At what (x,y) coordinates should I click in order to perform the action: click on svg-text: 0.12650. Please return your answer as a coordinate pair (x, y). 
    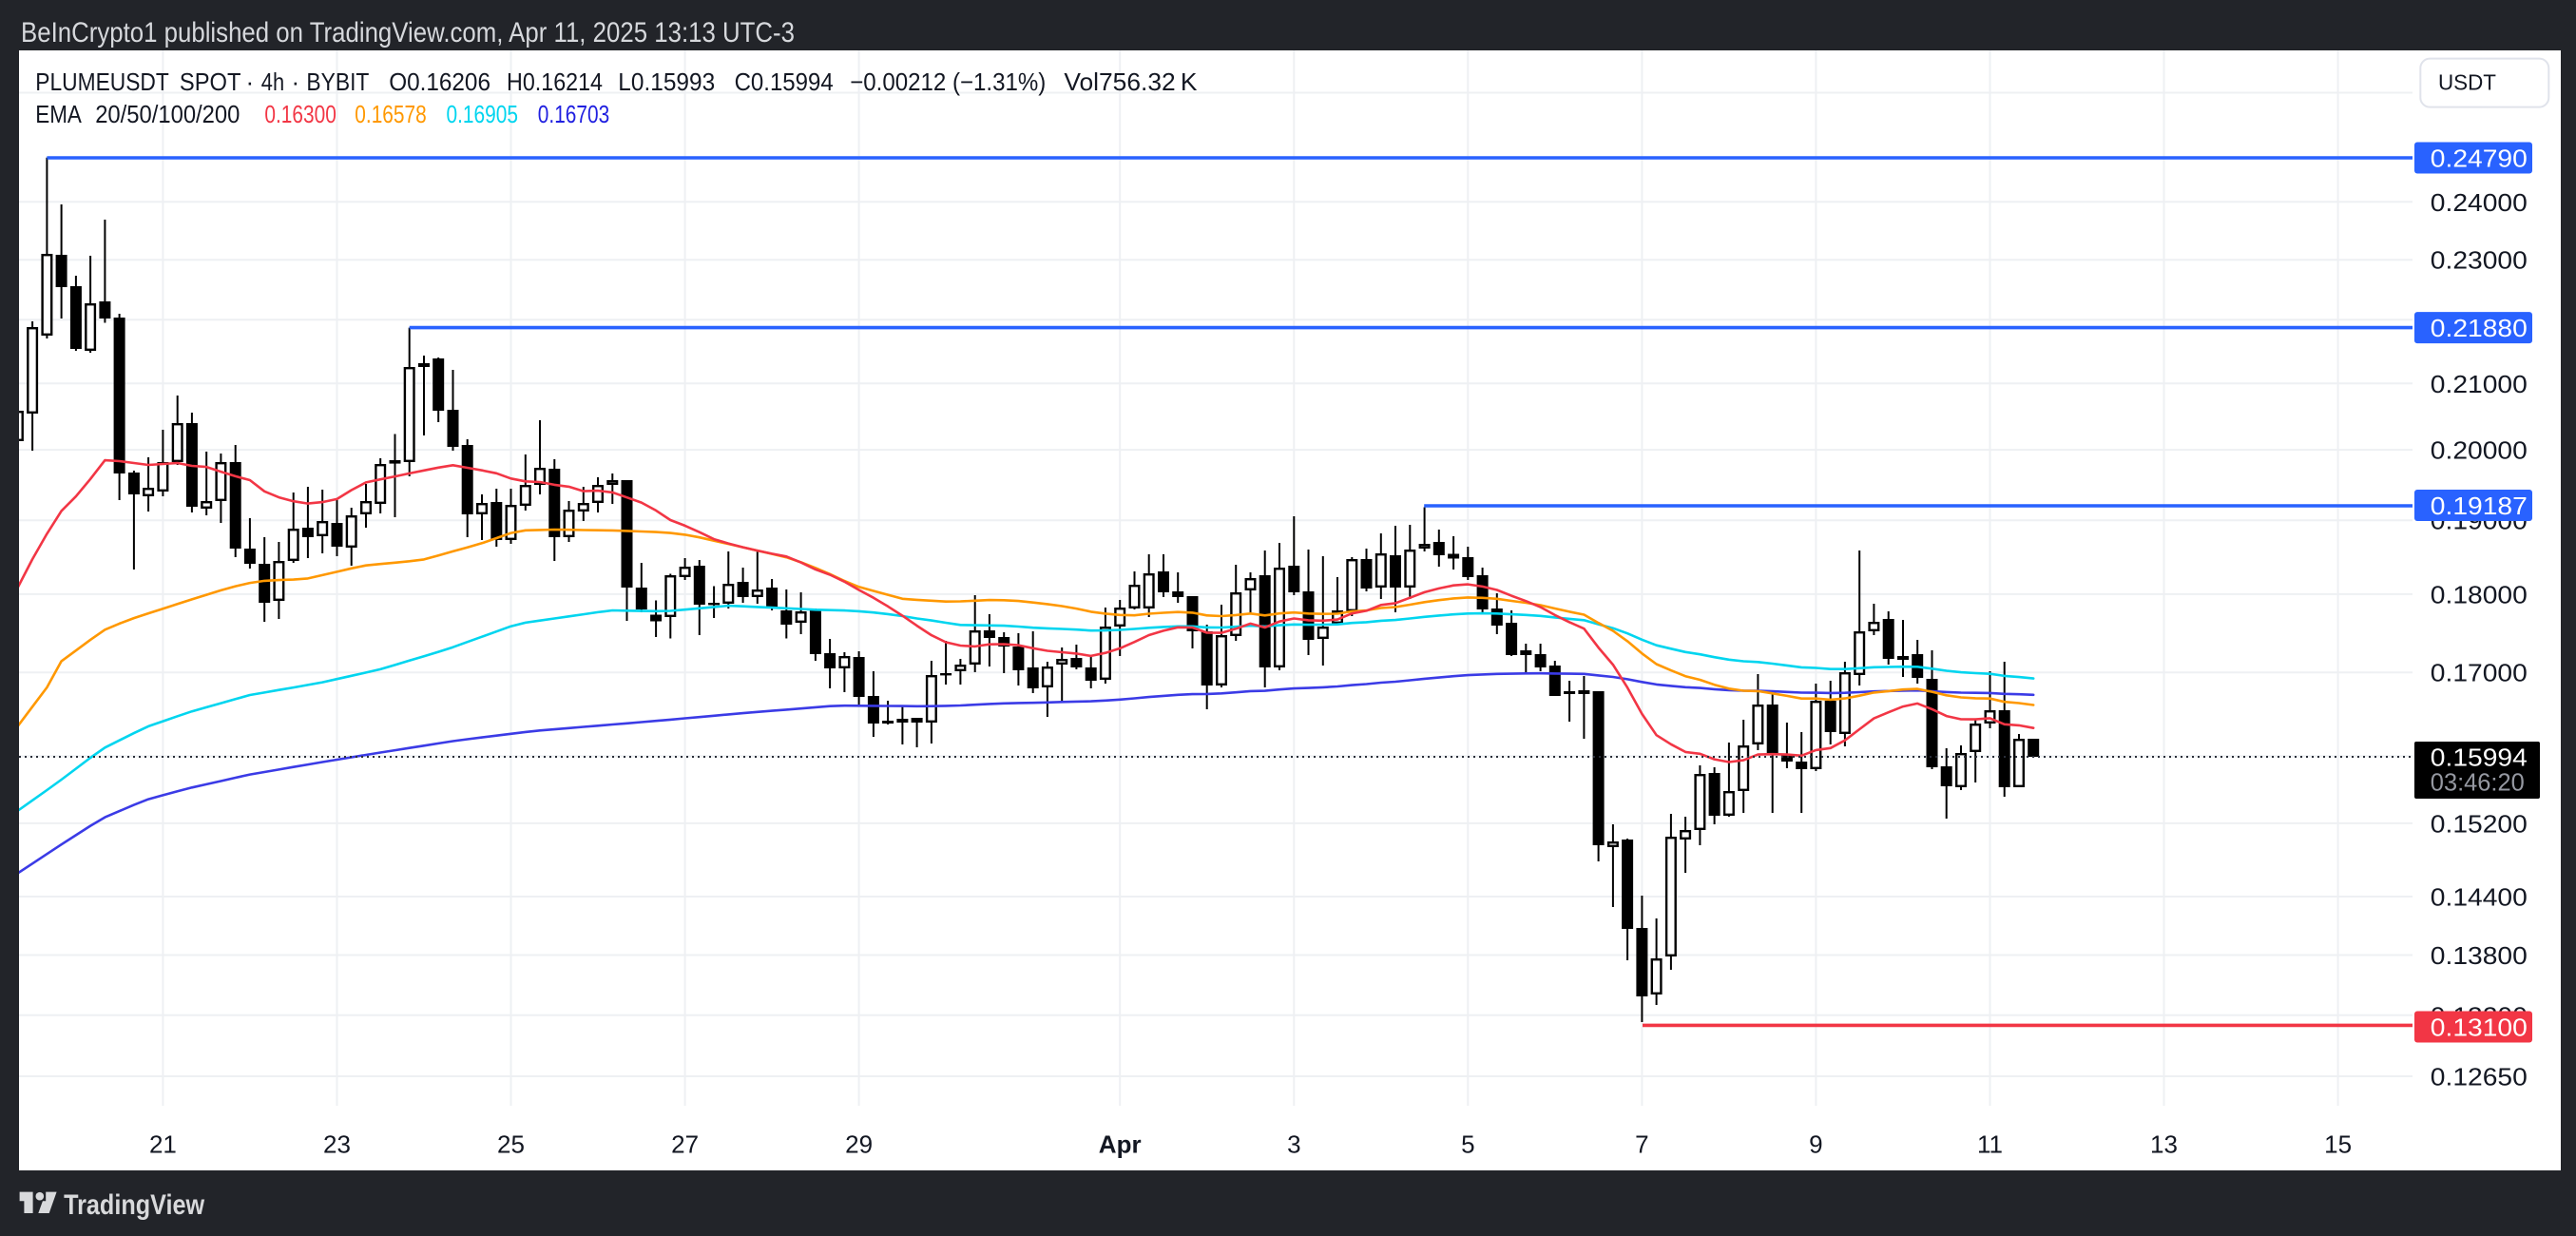
    Looking at the image, I should click on (2479, 1077).